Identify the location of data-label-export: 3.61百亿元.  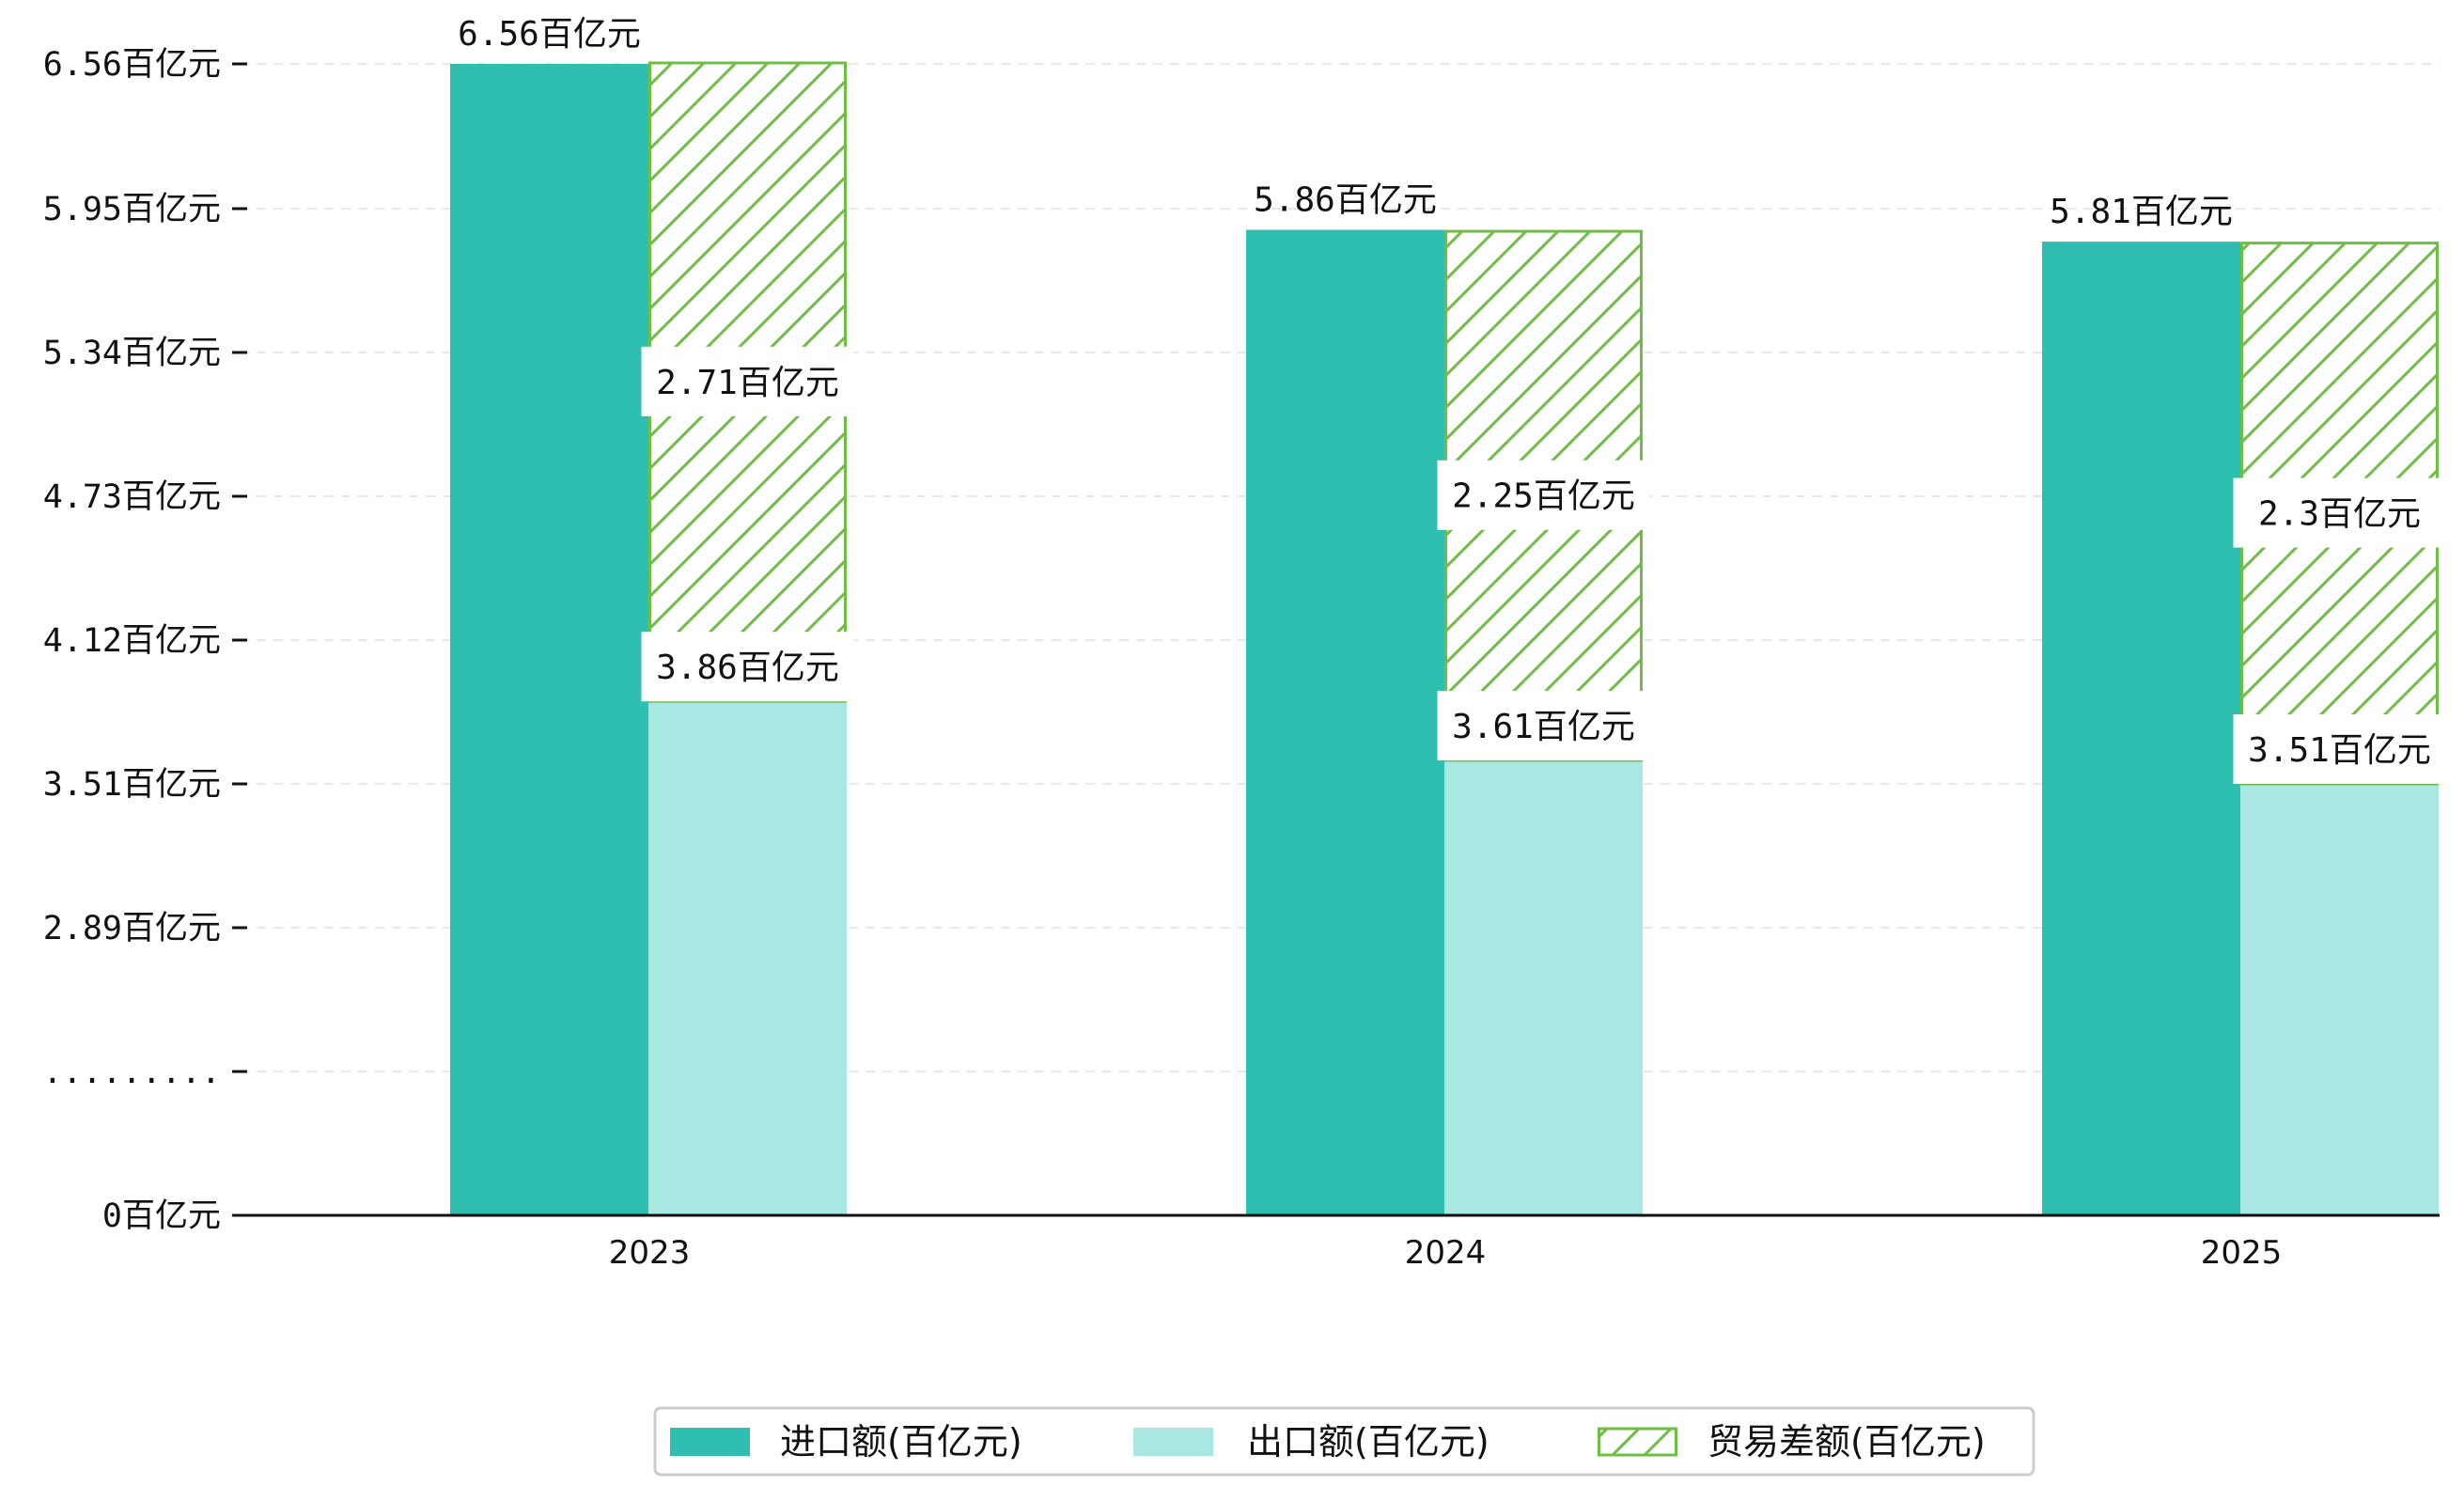
(1543, 727).